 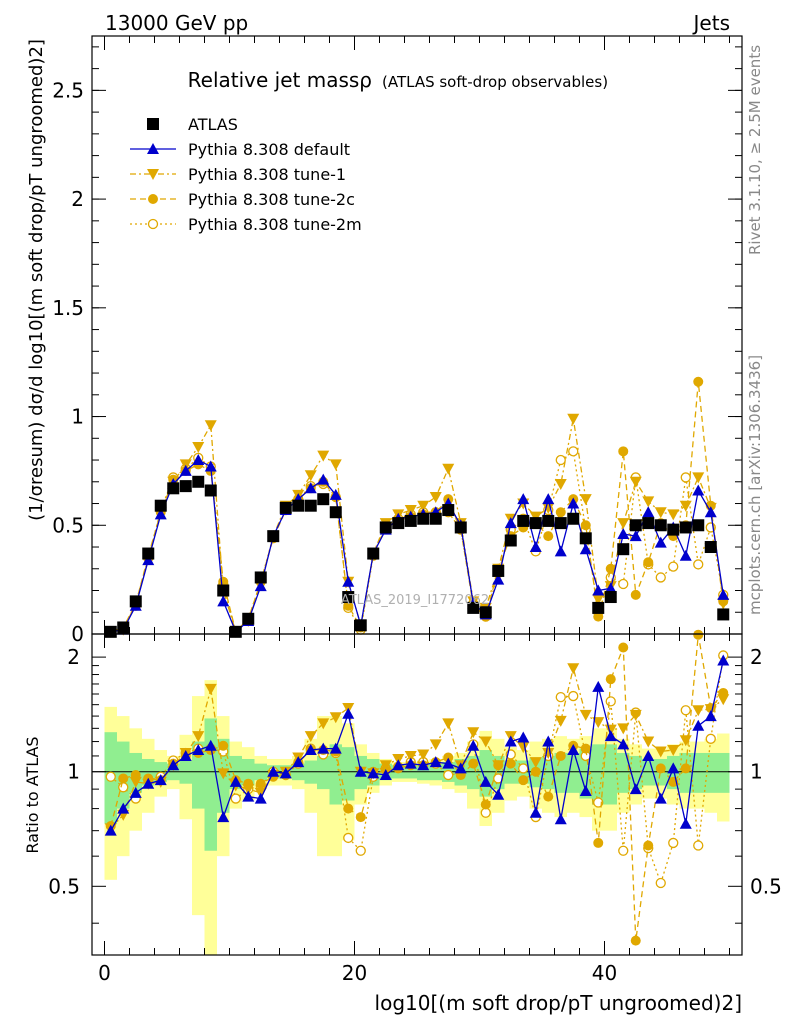 I want to click on x-tick-label: 40, so click(x=604, y=973).